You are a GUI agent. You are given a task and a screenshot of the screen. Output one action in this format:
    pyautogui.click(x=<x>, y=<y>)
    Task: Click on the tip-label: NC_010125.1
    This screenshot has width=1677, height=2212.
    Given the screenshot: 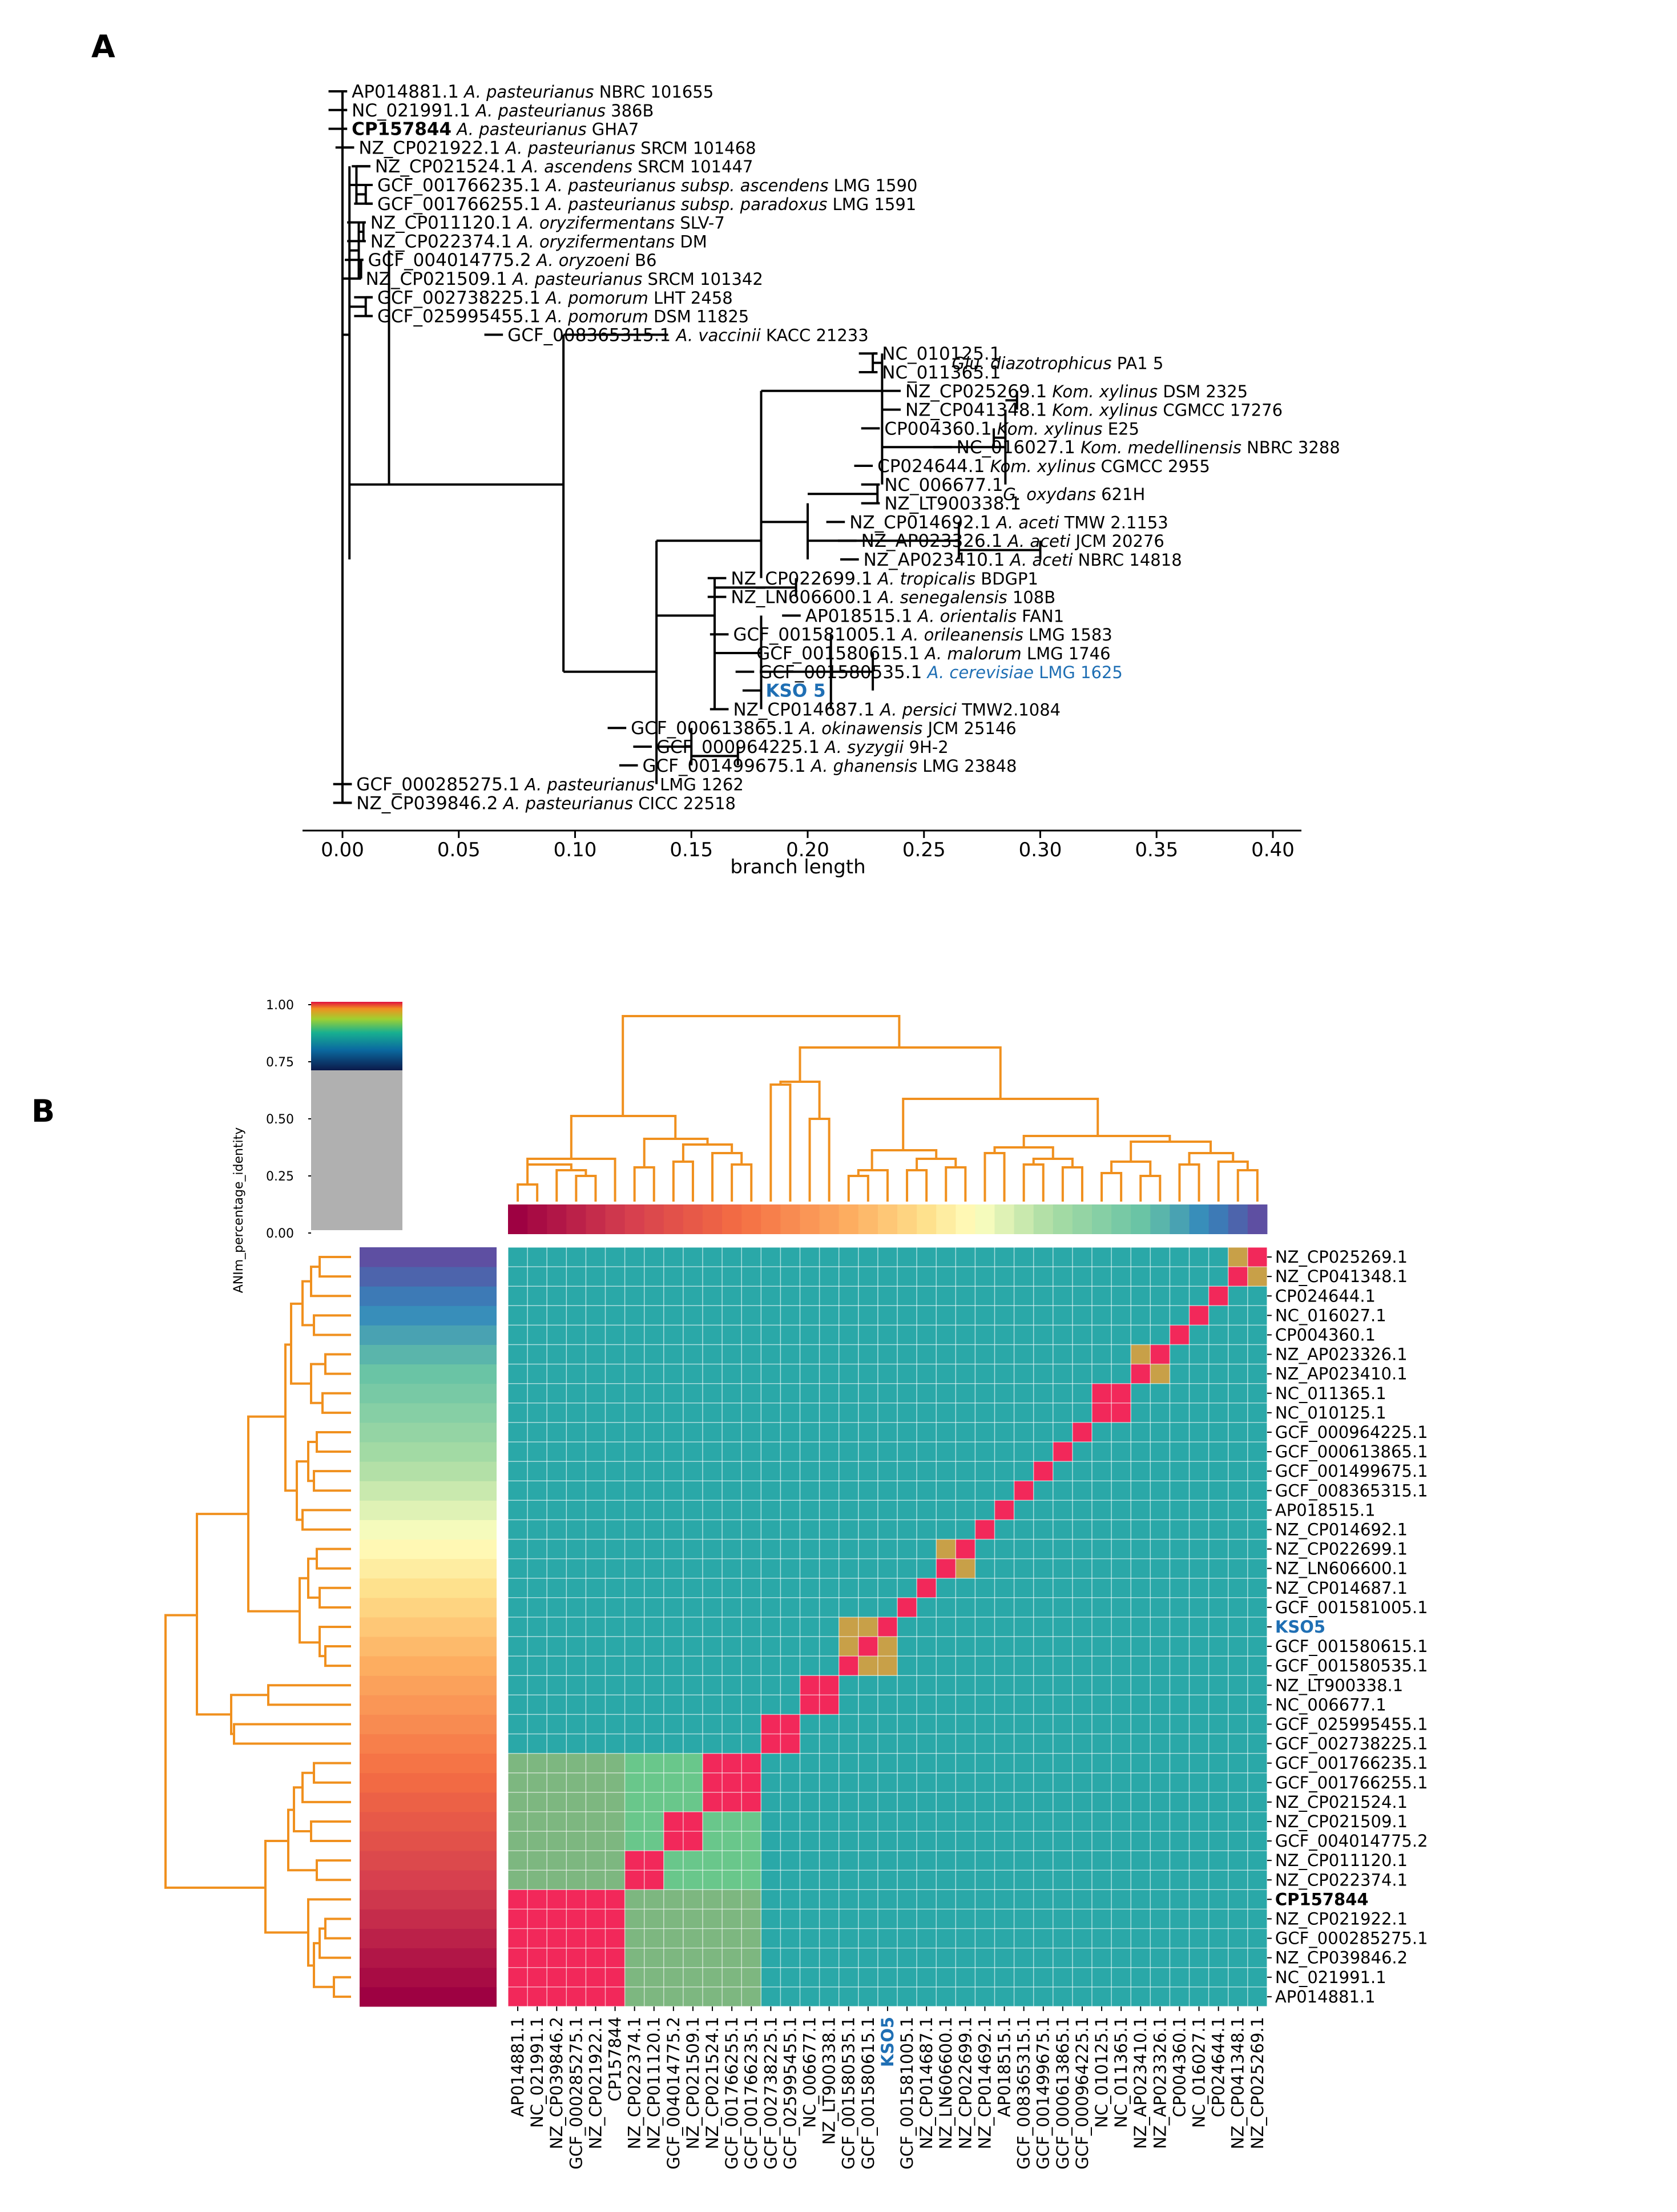 What is the action you would take?
    pyautogui.click(x=941, y=354)
    